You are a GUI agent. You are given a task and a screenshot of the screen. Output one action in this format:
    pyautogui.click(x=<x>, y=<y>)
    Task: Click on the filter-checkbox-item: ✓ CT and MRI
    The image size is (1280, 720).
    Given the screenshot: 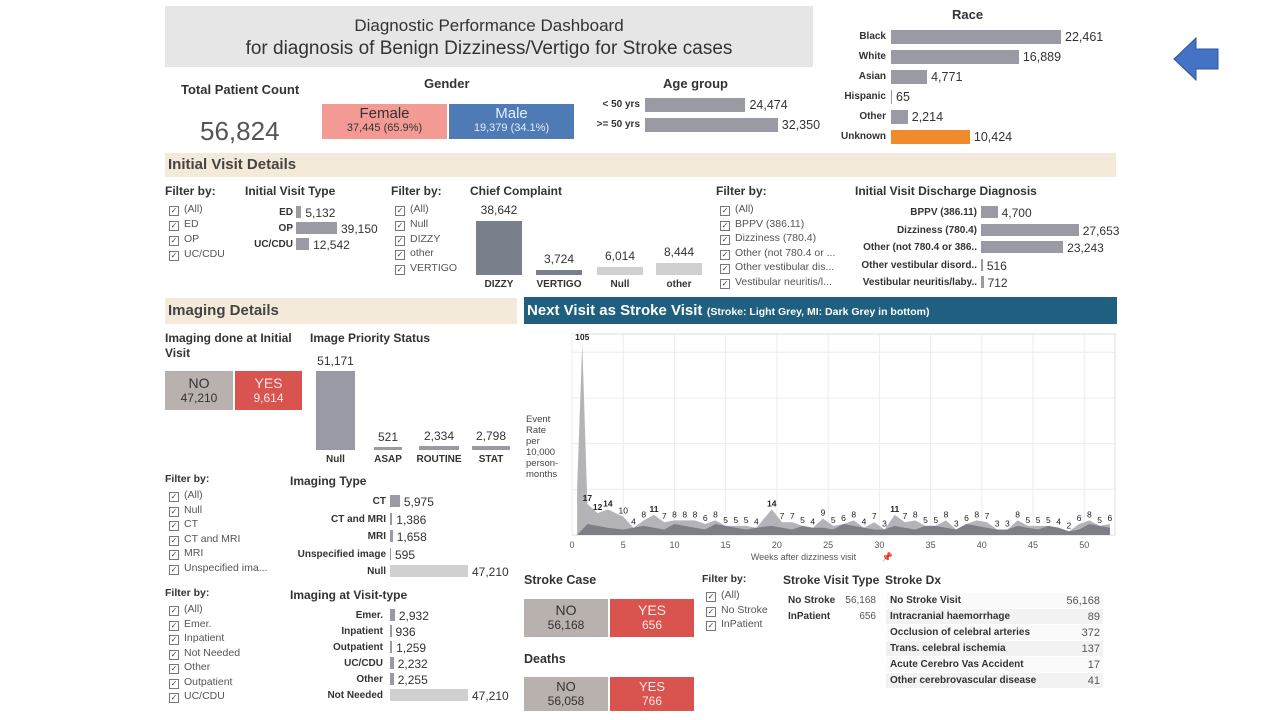 What is the action you would take?
    pyautogui.click(x=204, y=539)
    